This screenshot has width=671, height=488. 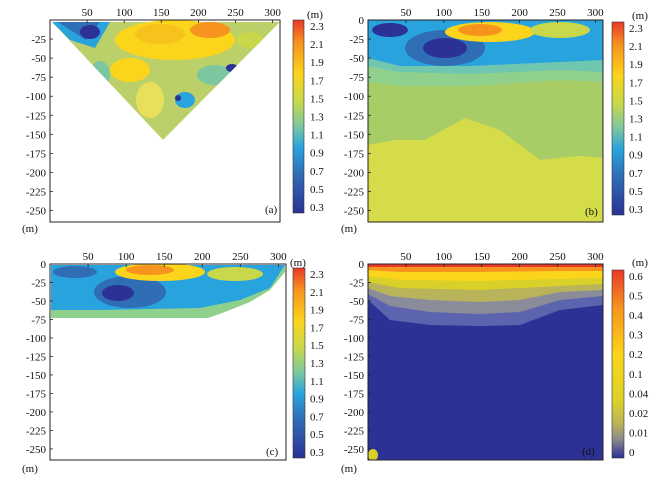 I want to click on panel-b-x-tick-label: 100, so click(x=444, y=13).